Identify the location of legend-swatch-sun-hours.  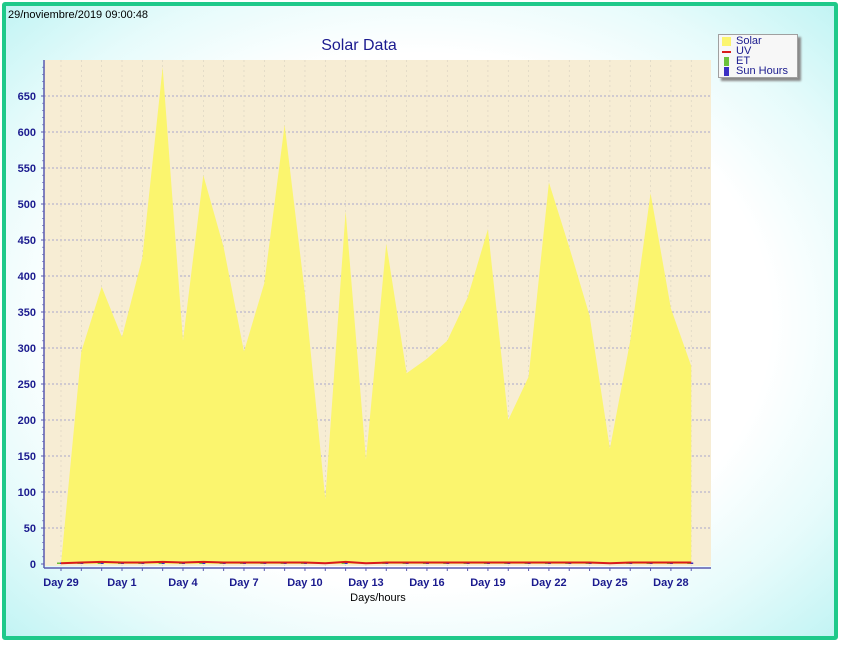
(726, 71).